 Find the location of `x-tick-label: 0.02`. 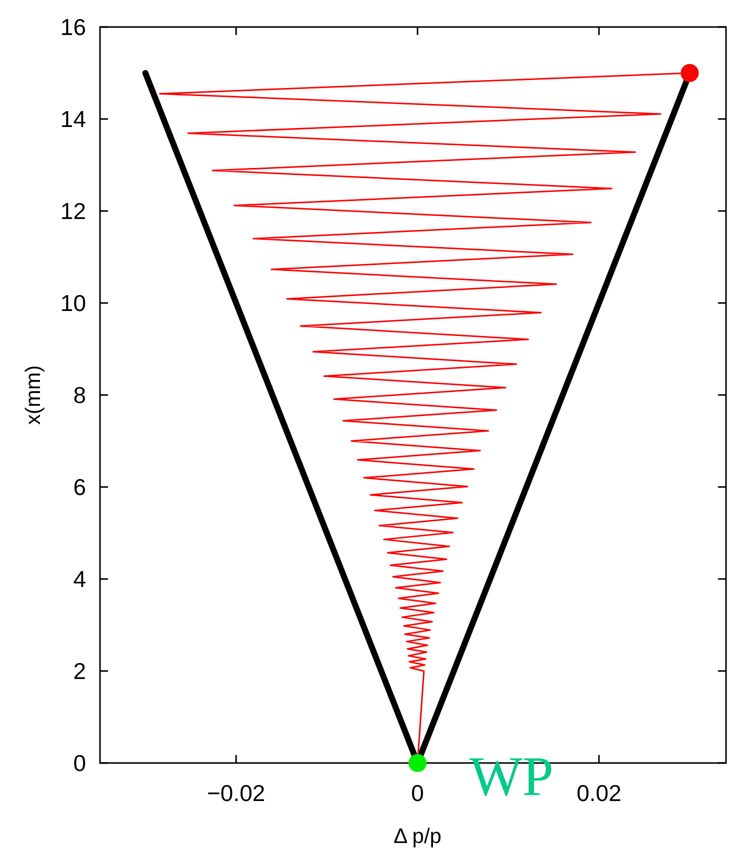

x-tick-label: 0.02 is located at coordinates (599, 793).